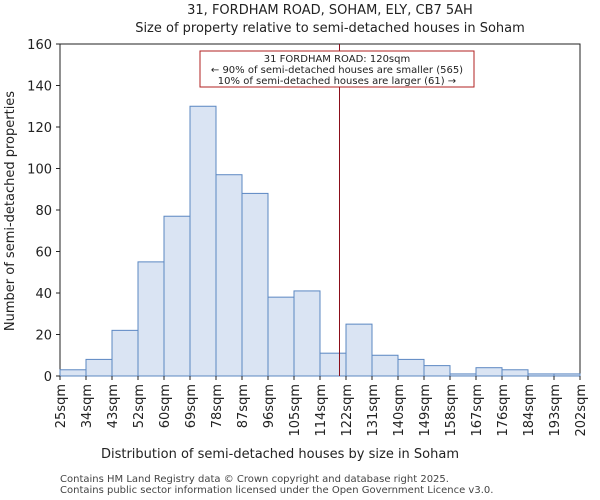 The width and height of the screenshot is (600, 500). What do you see at coordinates (529, 410) in the screenshot?
I see `x-tick-label-184sqm: 184sqm` at bounding box center [529, 410].